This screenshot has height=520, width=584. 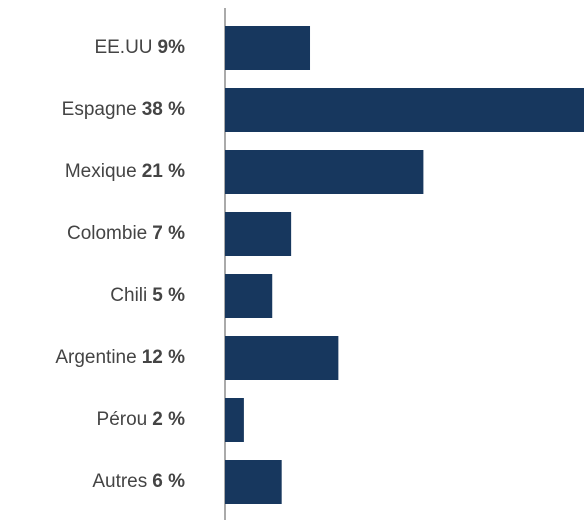 I want to click on category-label: Pérou 2 %, so click(x=141, y=419).